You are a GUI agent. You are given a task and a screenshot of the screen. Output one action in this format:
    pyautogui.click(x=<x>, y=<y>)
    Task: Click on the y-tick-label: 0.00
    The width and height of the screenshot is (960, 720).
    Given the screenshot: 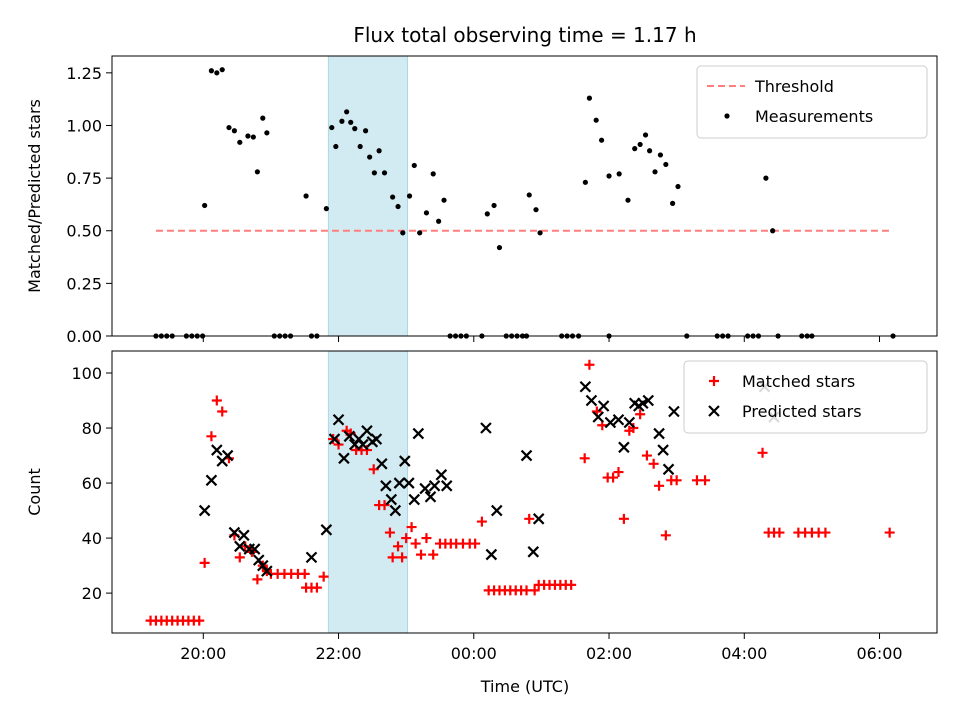 What is the action you would take?
    pyautogui.click(x=84, y=336)
    